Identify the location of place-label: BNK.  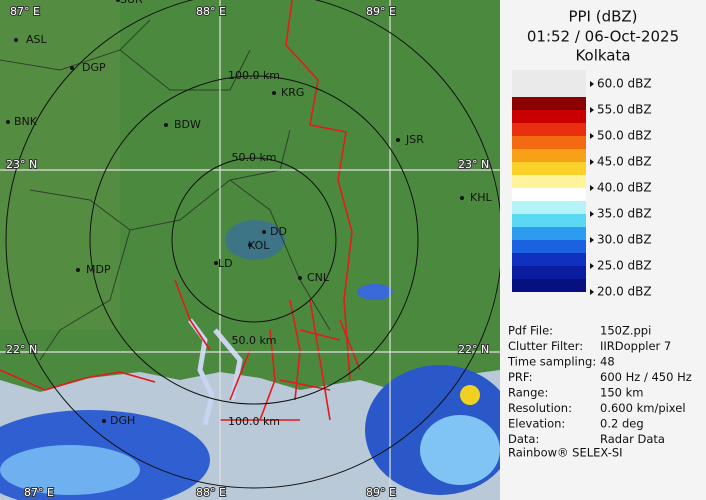
(26, 121).